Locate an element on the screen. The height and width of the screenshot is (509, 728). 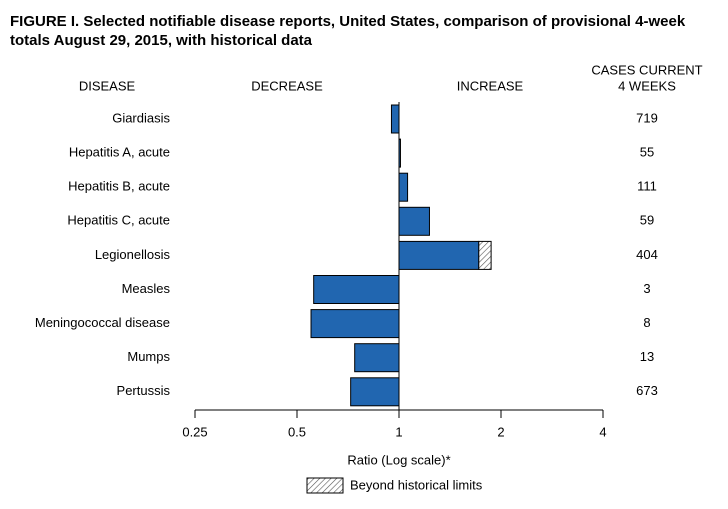
disease-label: Hepatitis C, acute is located at coordinates (118, 220).